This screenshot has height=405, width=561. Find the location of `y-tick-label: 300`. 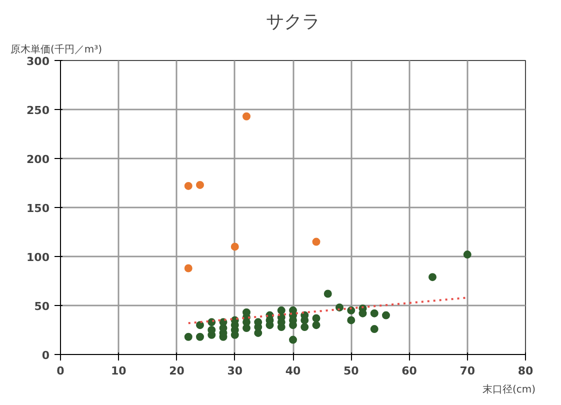

y-tick-label: 300 is located at coordinates (38, 61).